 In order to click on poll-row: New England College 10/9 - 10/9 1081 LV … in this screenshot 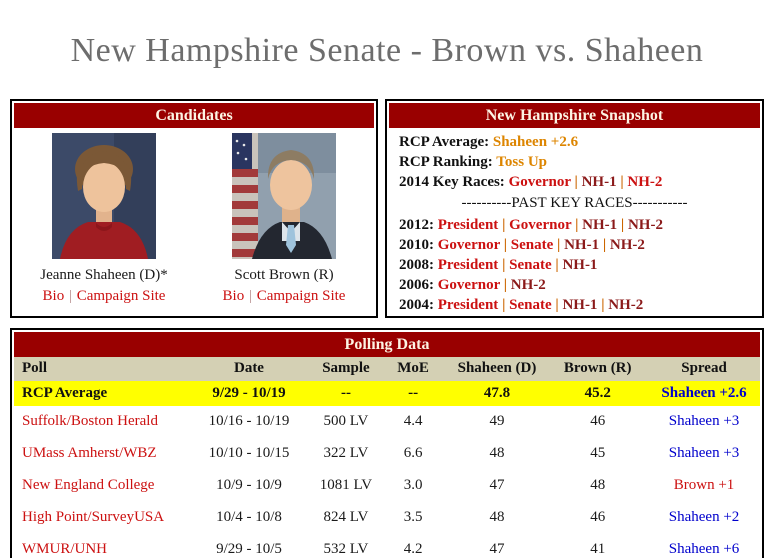, I will do `click(387, 486)`.